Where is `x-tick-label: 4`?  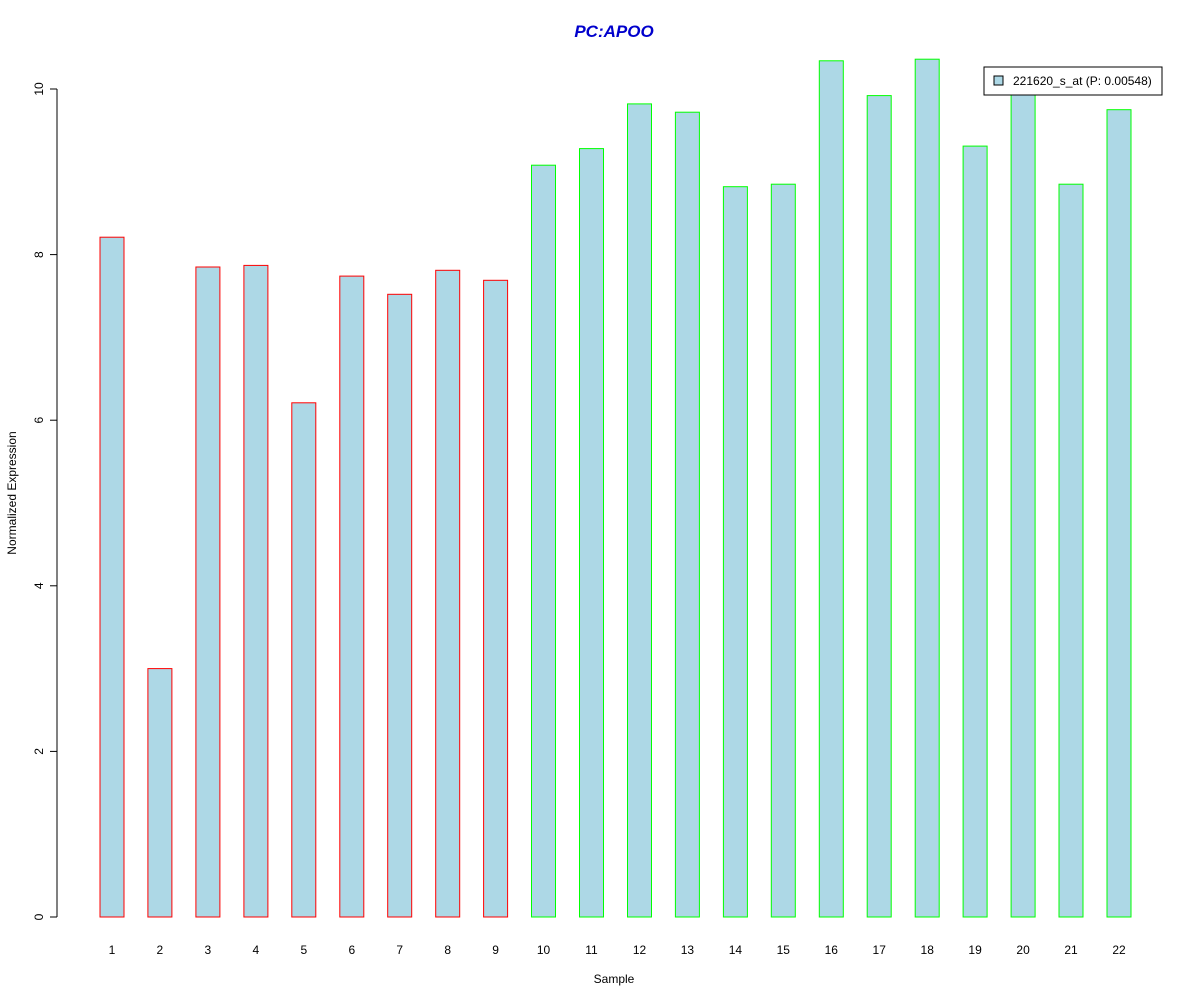 x-tick-label: 4 is located at coordinates (256, 950).